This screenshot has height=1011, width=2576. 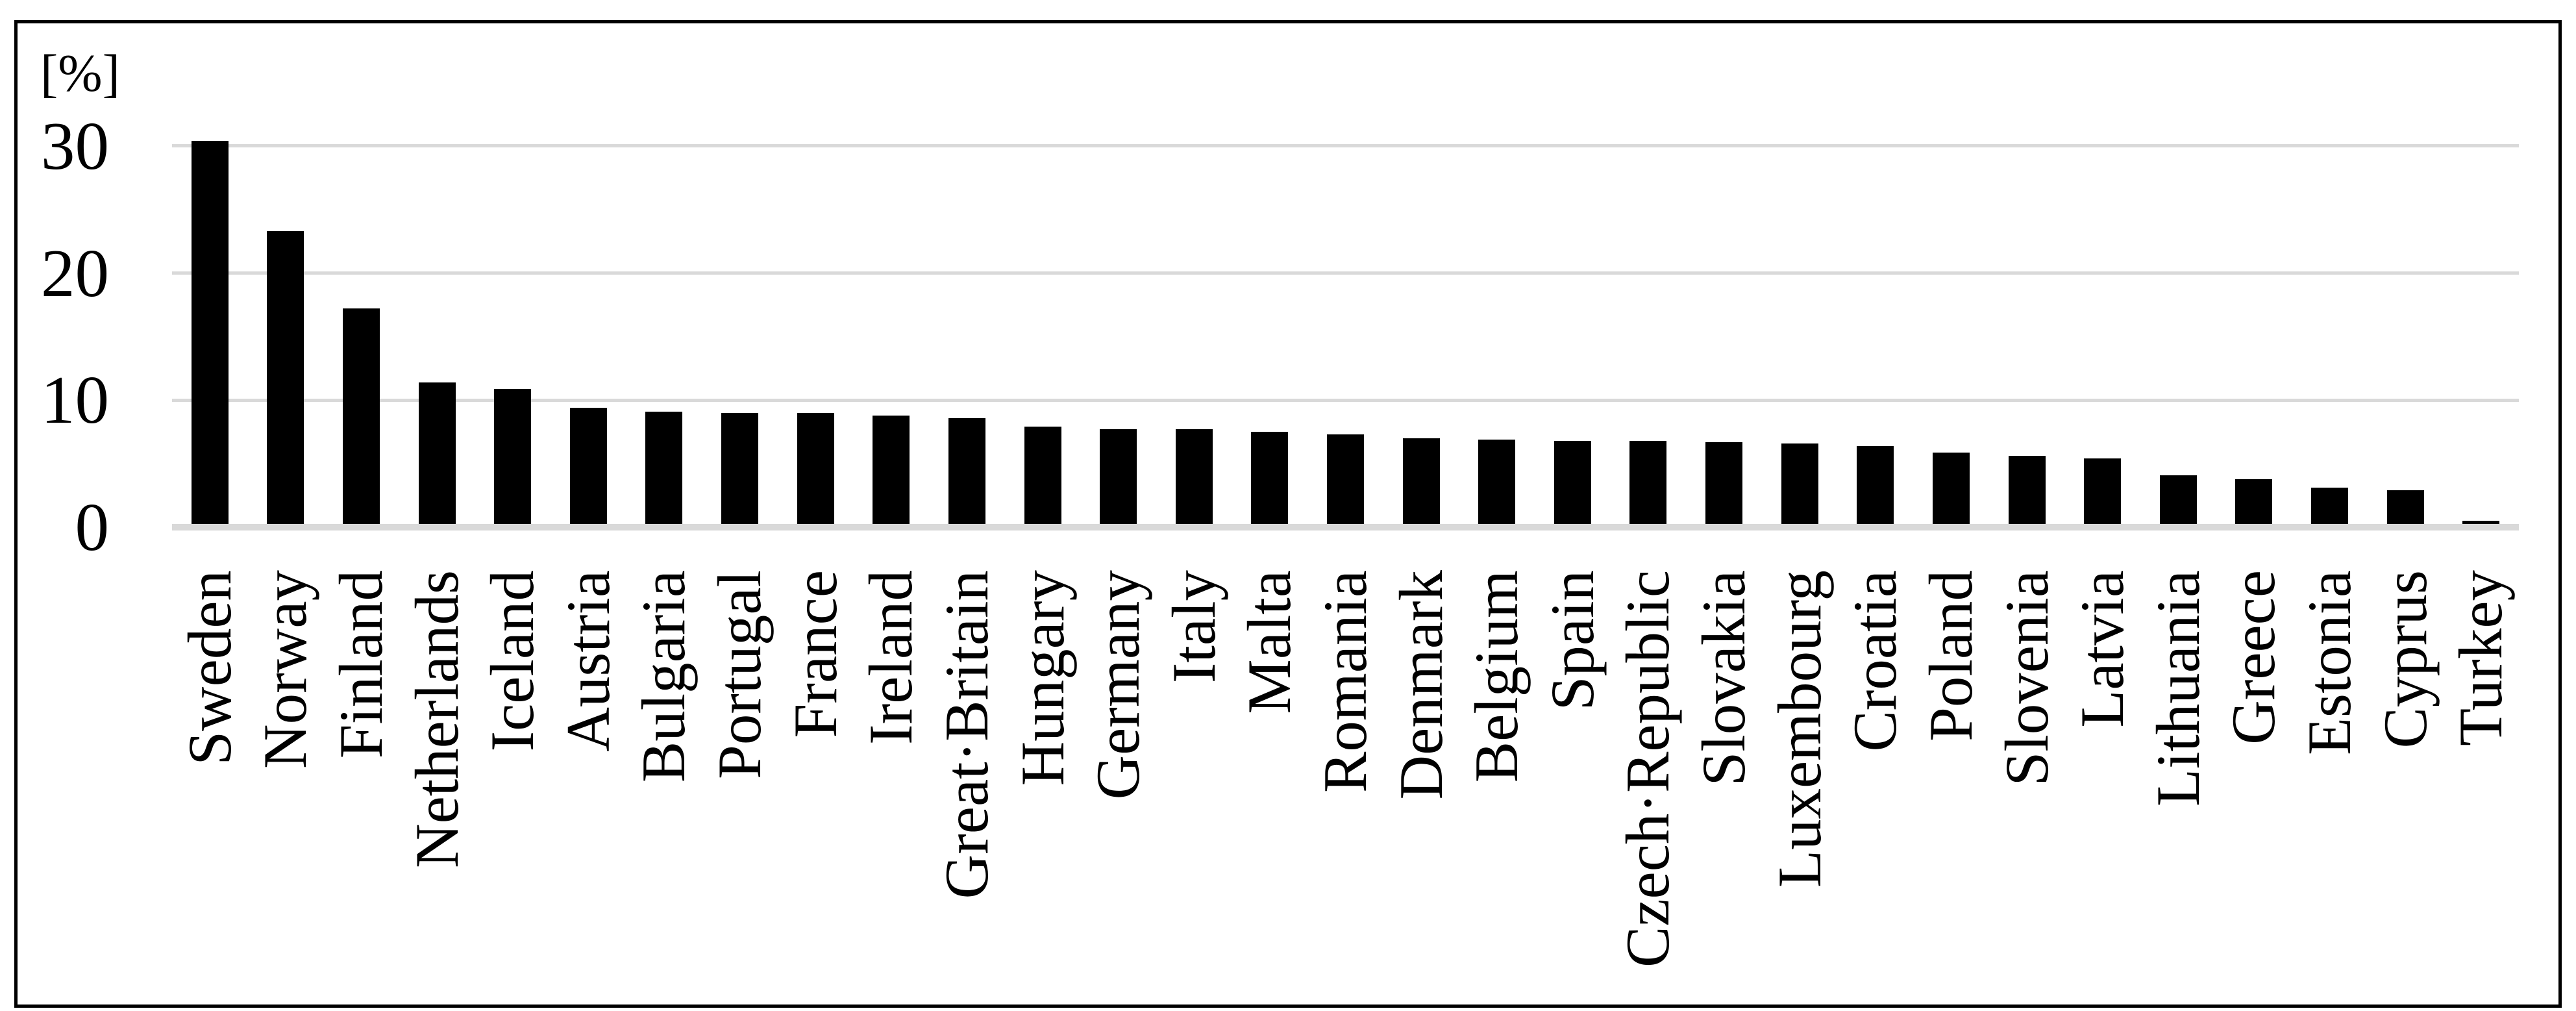 What do you see at coordinates (815, 654) in the screenshot?
I see `category-label-text: France` at bounding box center [815, 654].